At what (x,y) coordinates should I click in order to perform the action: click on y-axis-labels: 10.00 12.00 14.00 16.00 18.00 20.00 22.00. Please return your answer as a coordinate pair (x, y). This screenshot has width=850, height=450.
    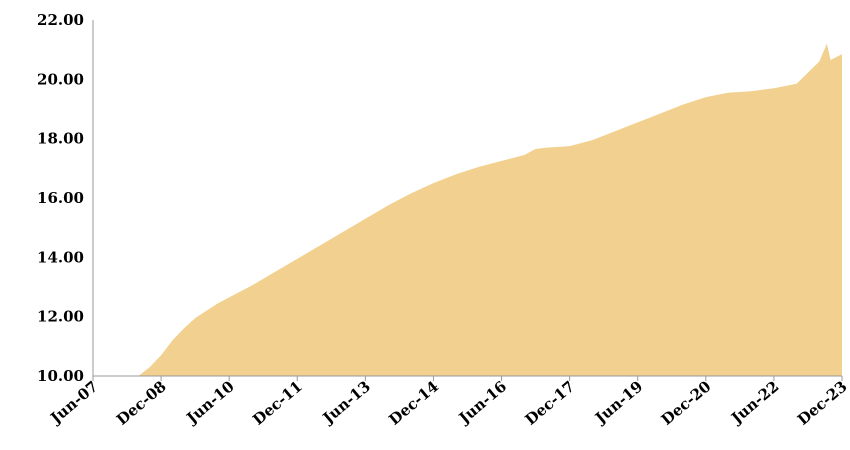
    Looking at the image, I should click on (60, 198).